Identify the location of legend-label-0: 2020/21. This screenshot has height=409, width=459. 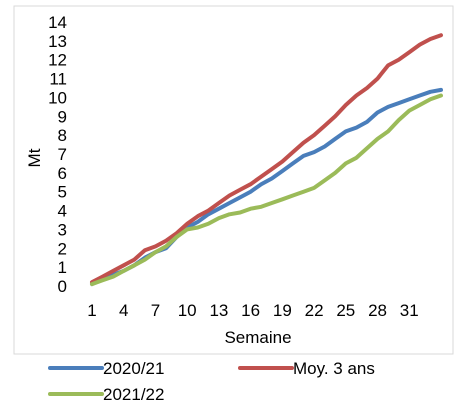
(133, 368).